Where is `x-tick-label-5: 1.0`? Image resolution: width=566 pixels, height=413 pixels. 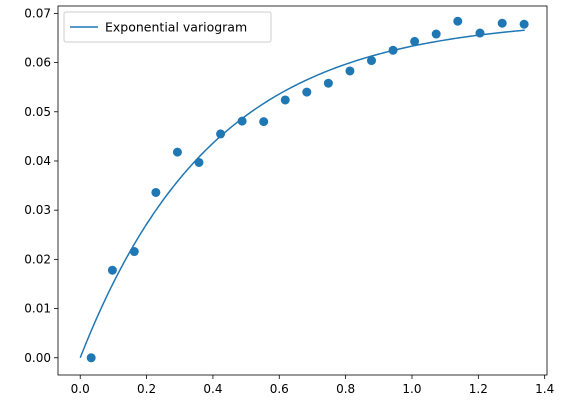 x-tick-label-5: 1.0 is located at coordinates (411, 389).